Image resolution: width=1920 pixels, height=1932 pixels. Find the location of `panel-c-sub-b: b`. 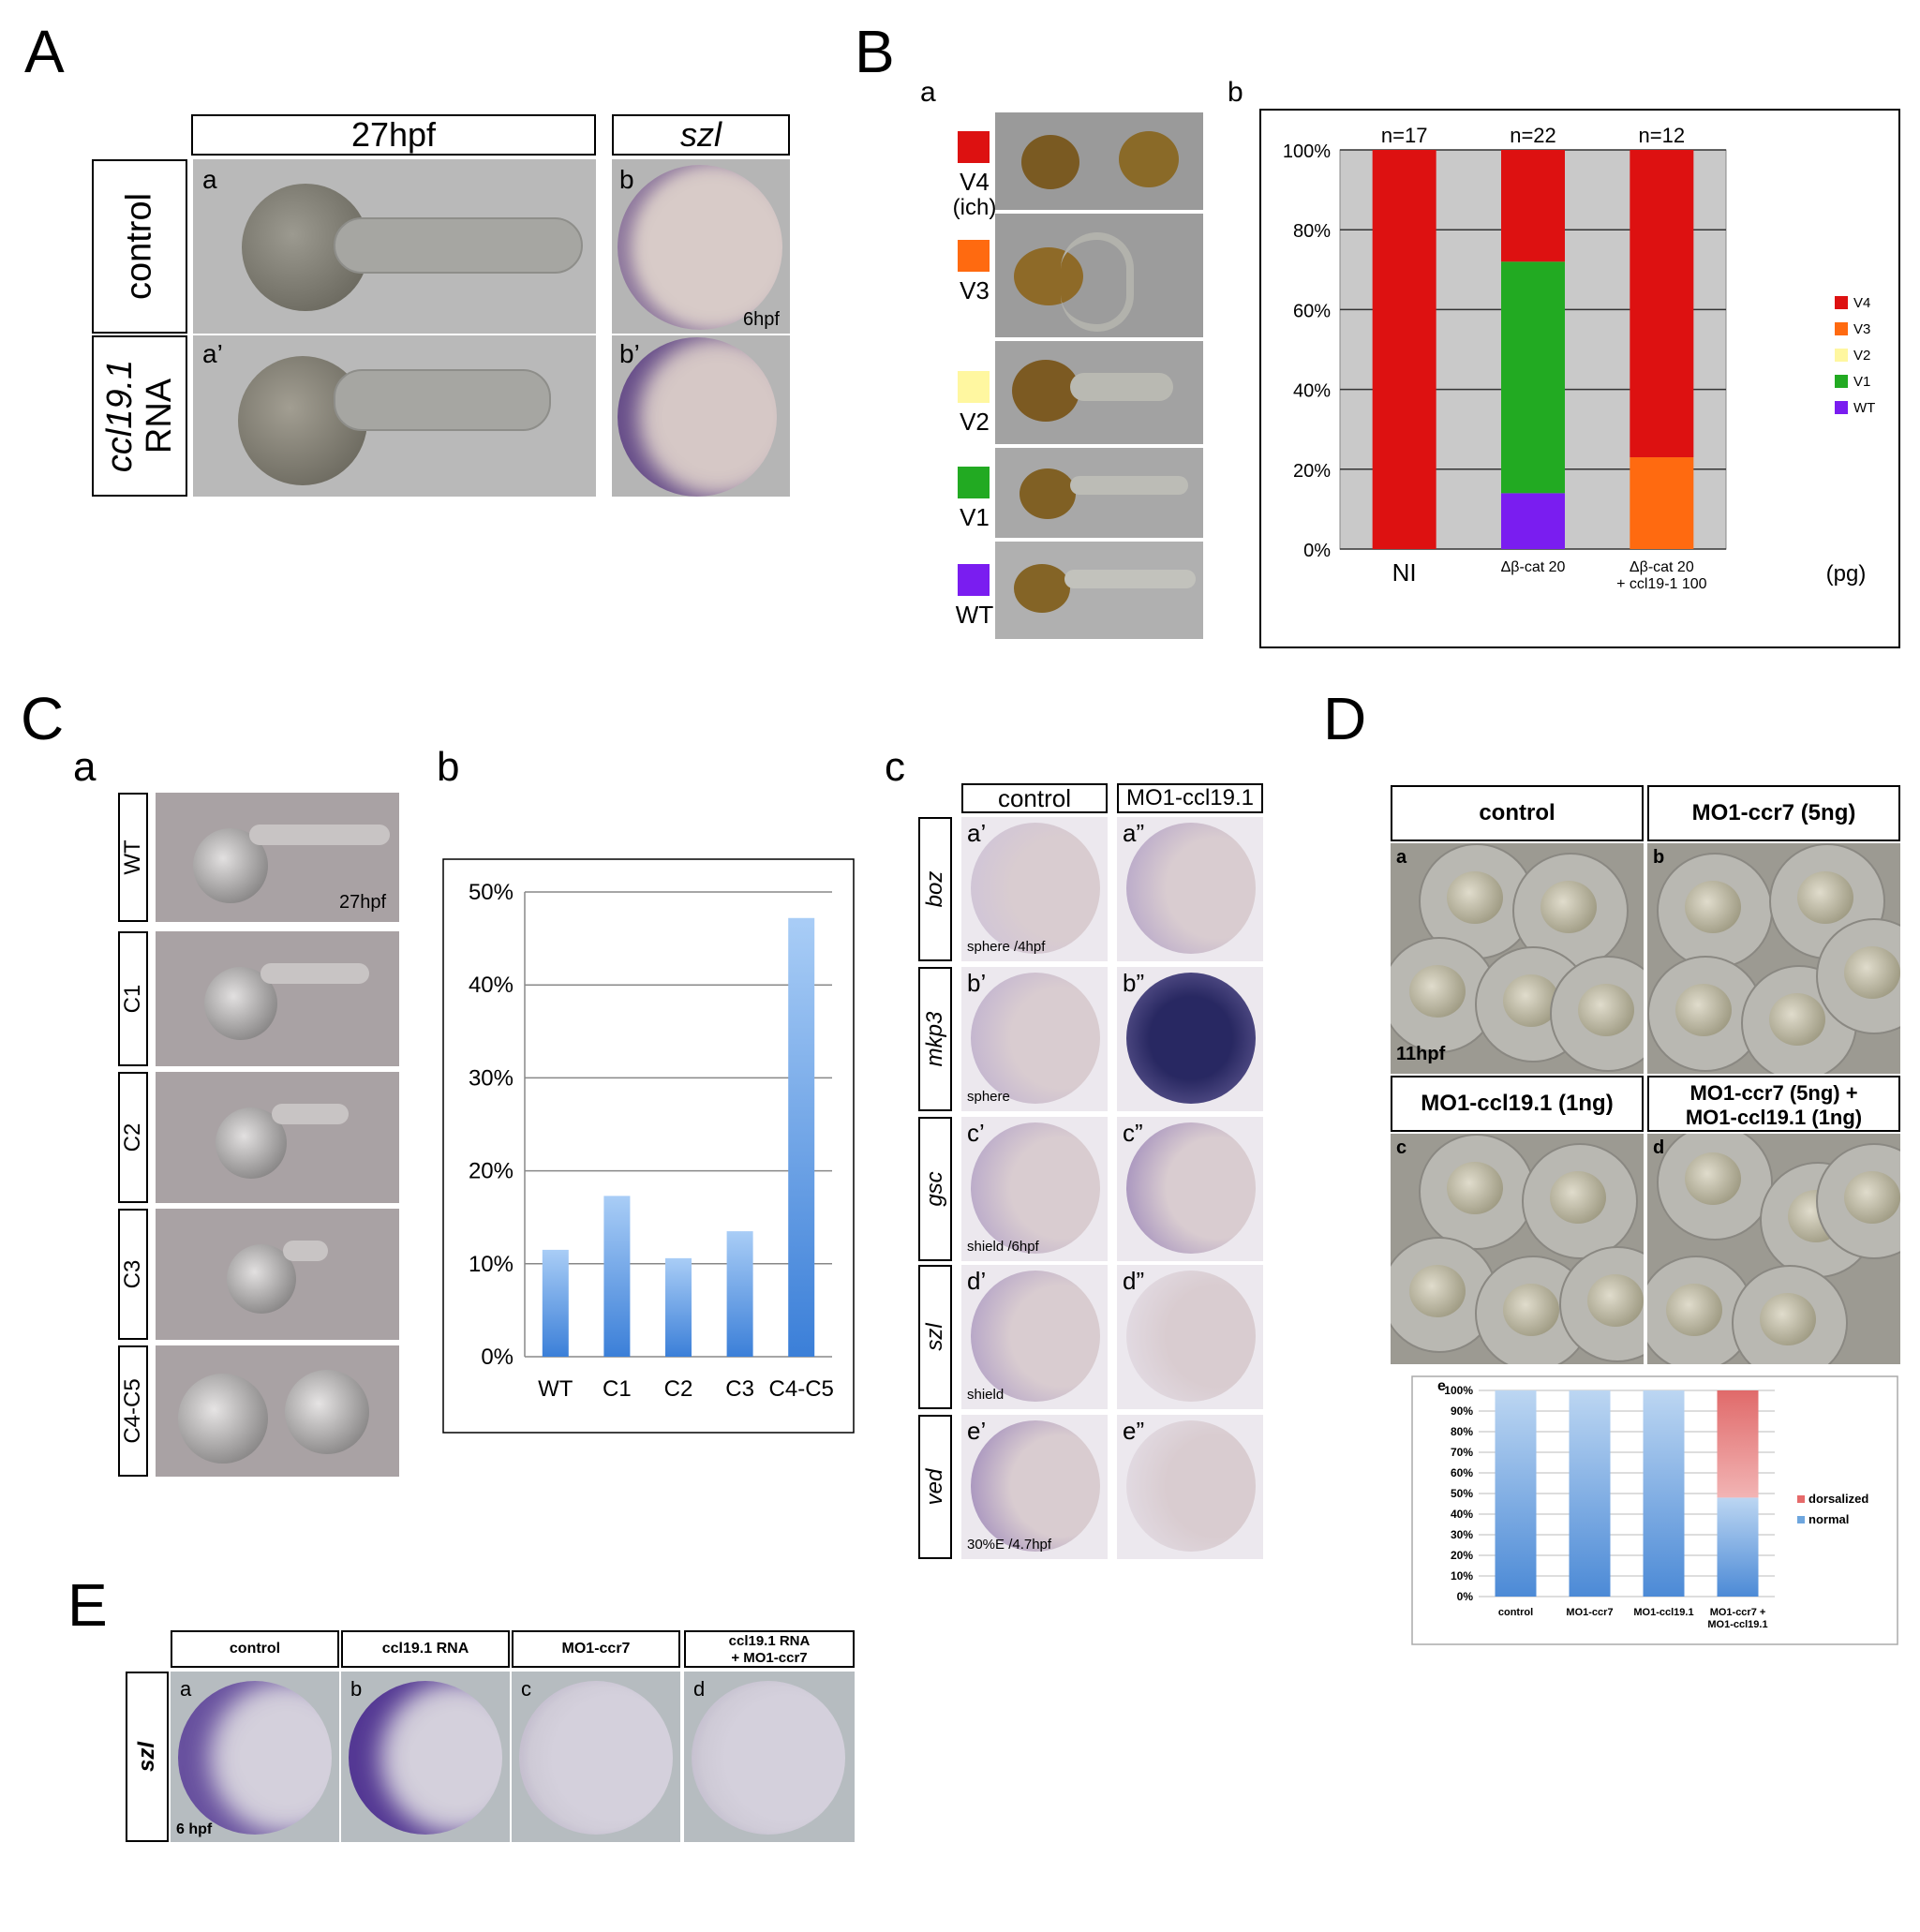

panel-c-sub-b: b is located at coordinates (448, 767).